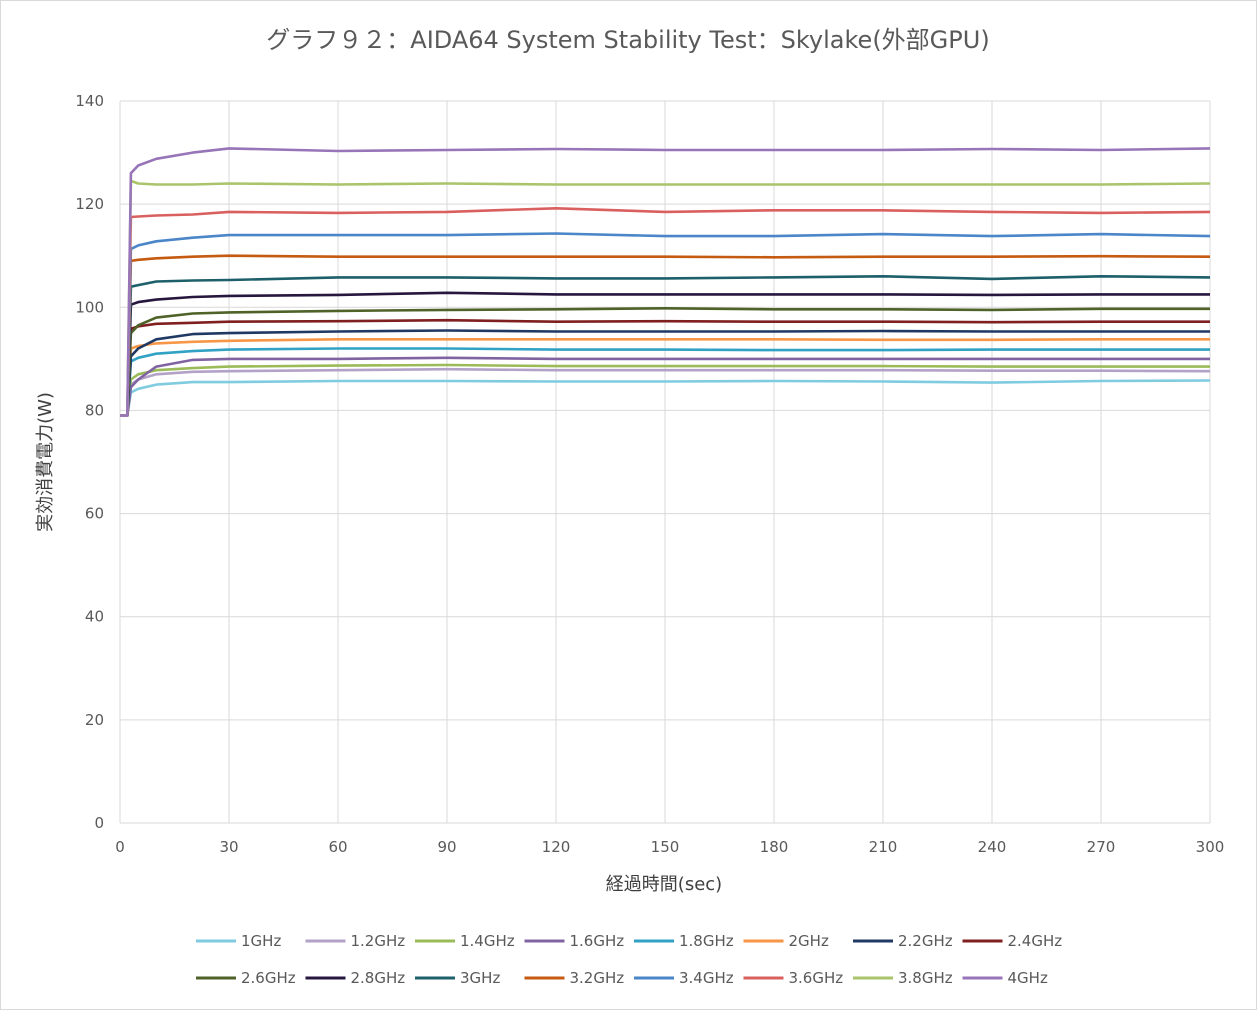 The image size is (1257, 1010). I want to click on series-line-2.6GHz, so click(665, 362).